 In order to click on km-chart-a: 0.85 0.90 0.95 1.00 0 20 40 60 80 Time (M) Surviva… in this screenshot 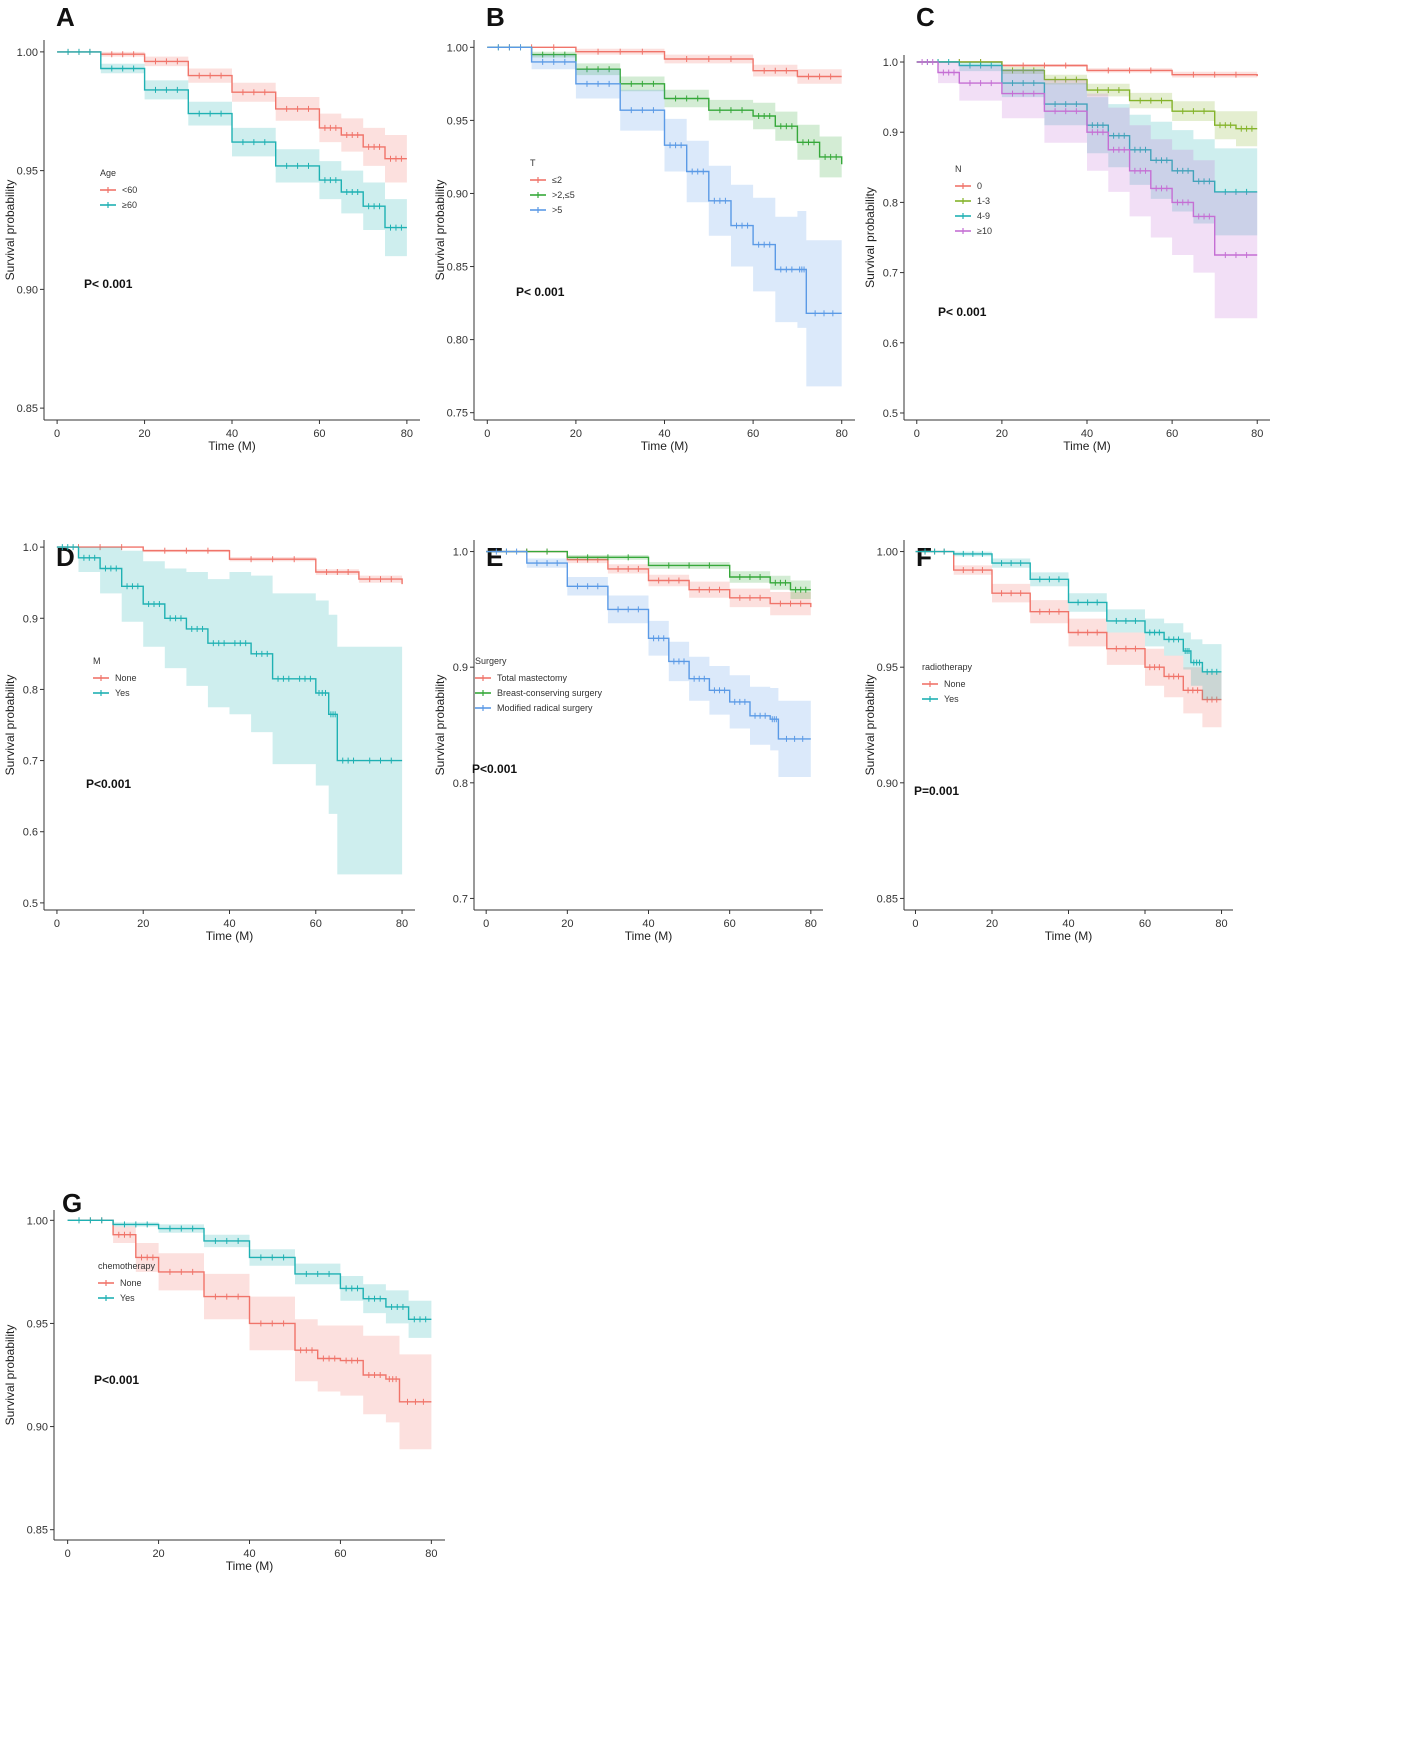, I will do `click(211, 246)`.